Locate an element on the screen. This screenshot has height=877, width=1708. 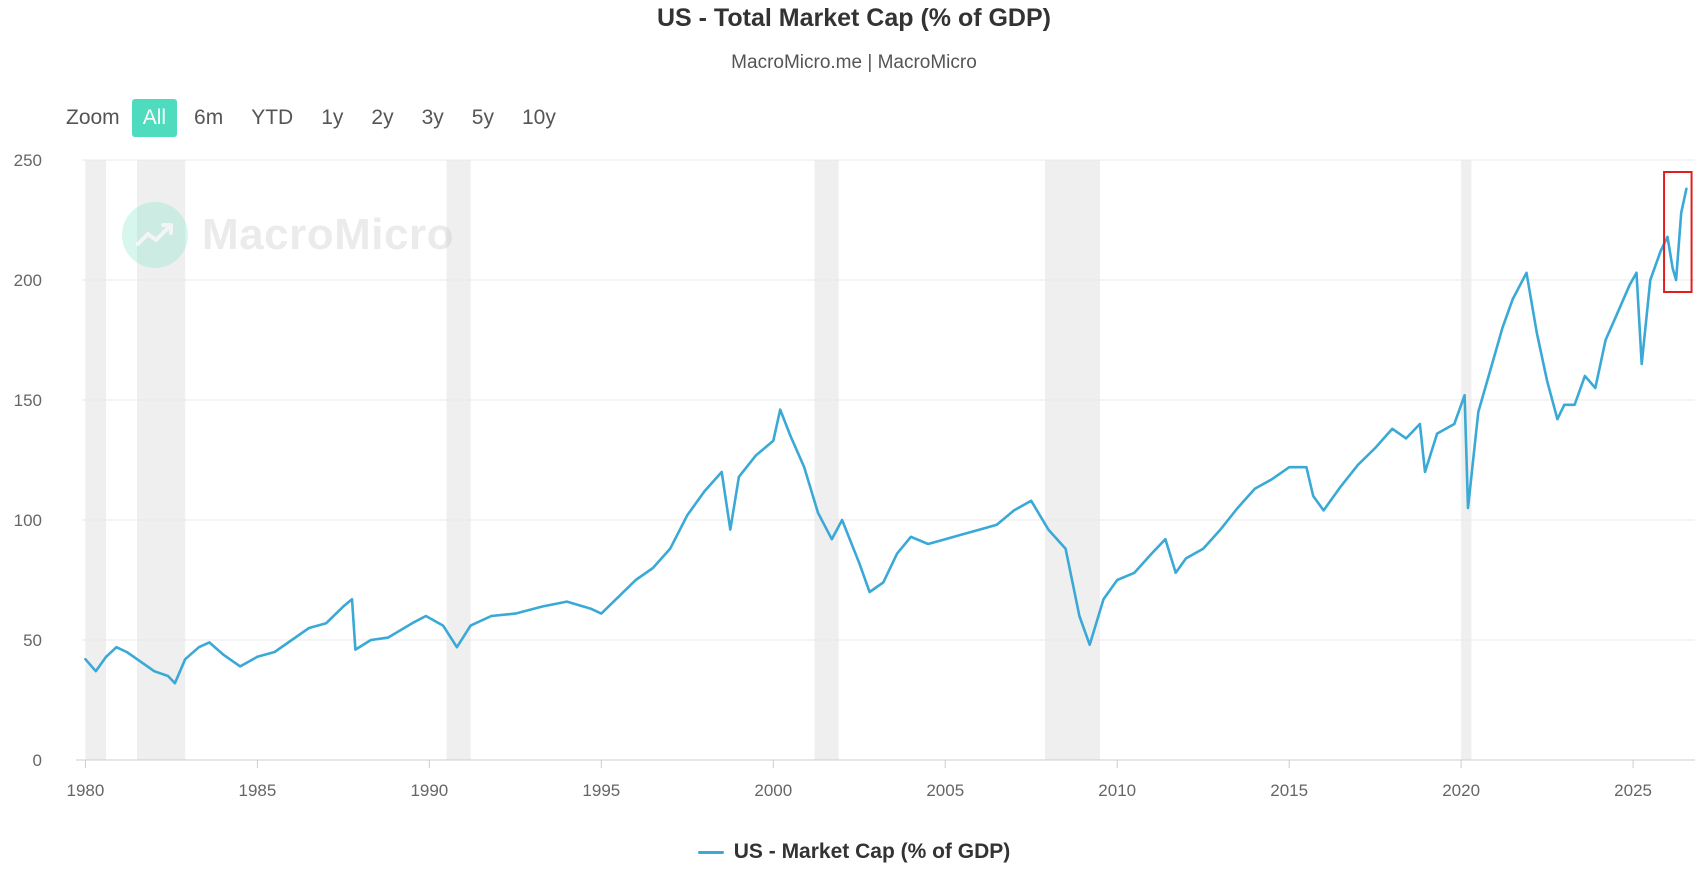
zoom-6m-button: 6m is located at coordinates (209, 117).